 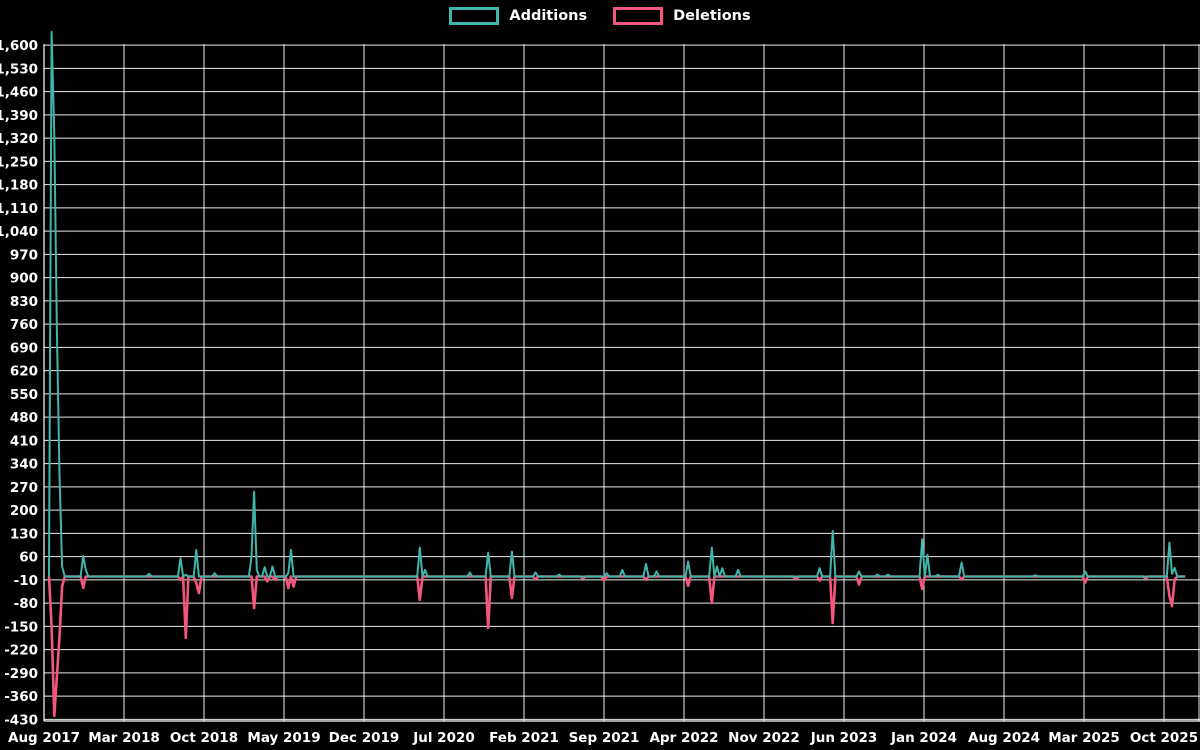 What do you see at coordinates (24, 302) in the screenshot?
I see `y-tick-label: 830` at bounding box center [24, 302].